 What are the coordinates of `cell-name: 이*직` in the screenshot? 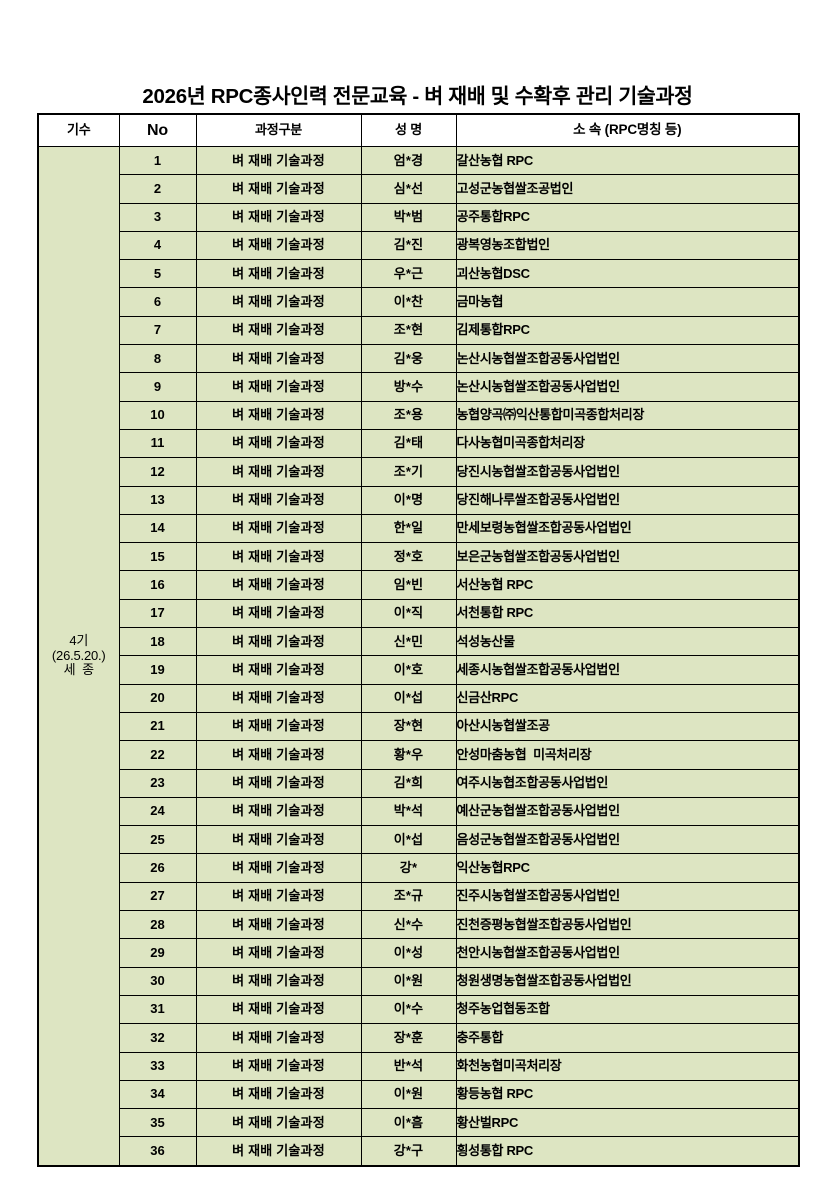 It's located at (408, 613).